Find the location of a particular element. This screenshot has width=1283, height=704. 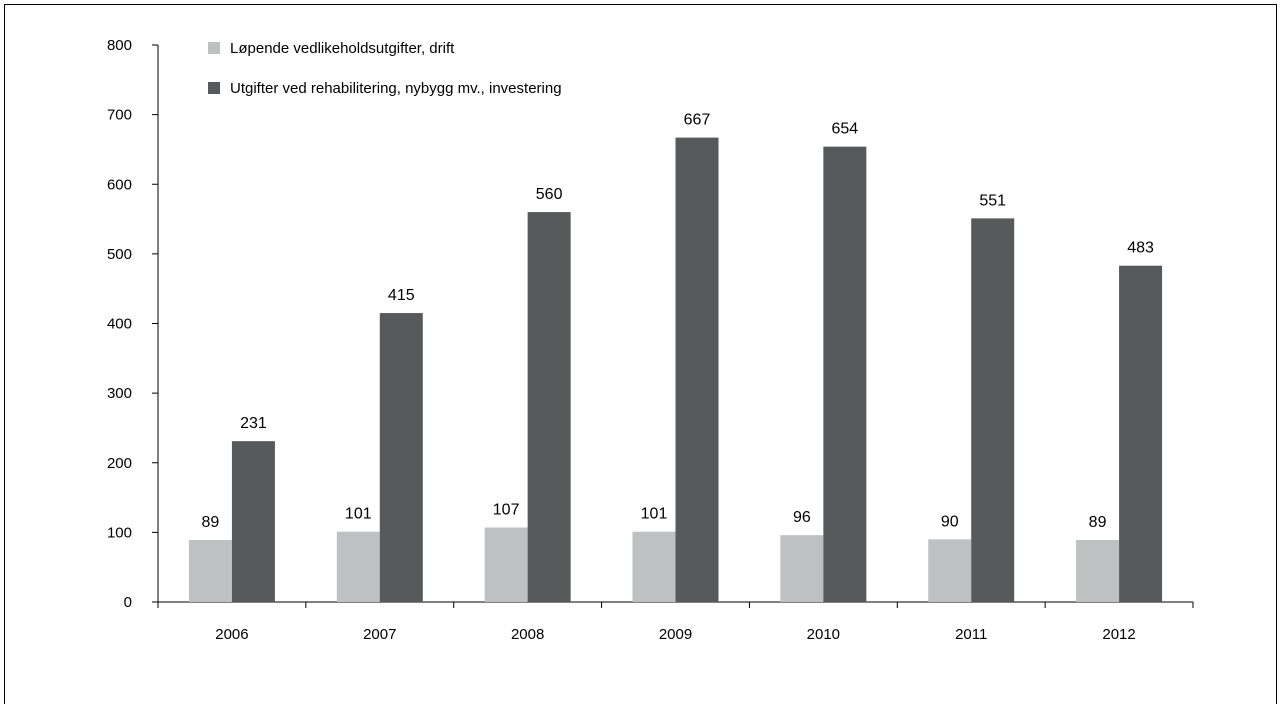

data-label: 107 is located at coordinates (506, 510).